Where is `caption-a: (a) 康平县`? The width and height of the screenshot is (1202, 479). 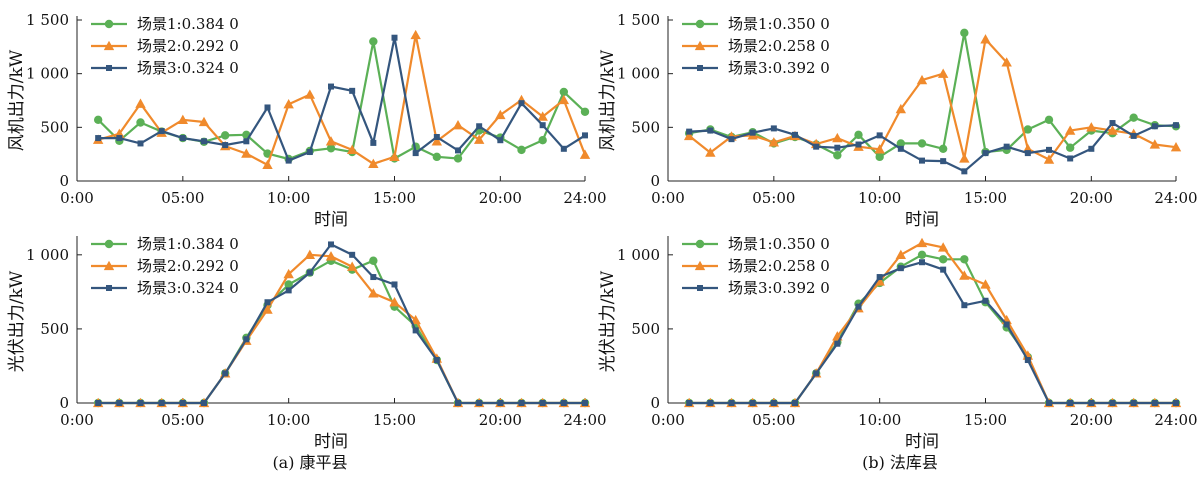
caption-a: (a) 康平县 is located at coordinates (309, 462).